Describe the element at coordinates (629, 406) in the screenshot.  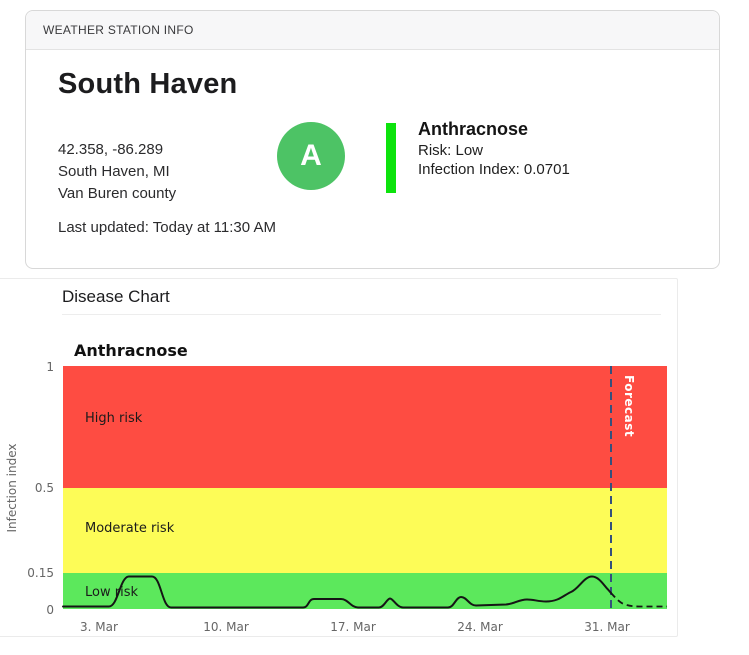
I see `forecast-label: Forecast` at that location.